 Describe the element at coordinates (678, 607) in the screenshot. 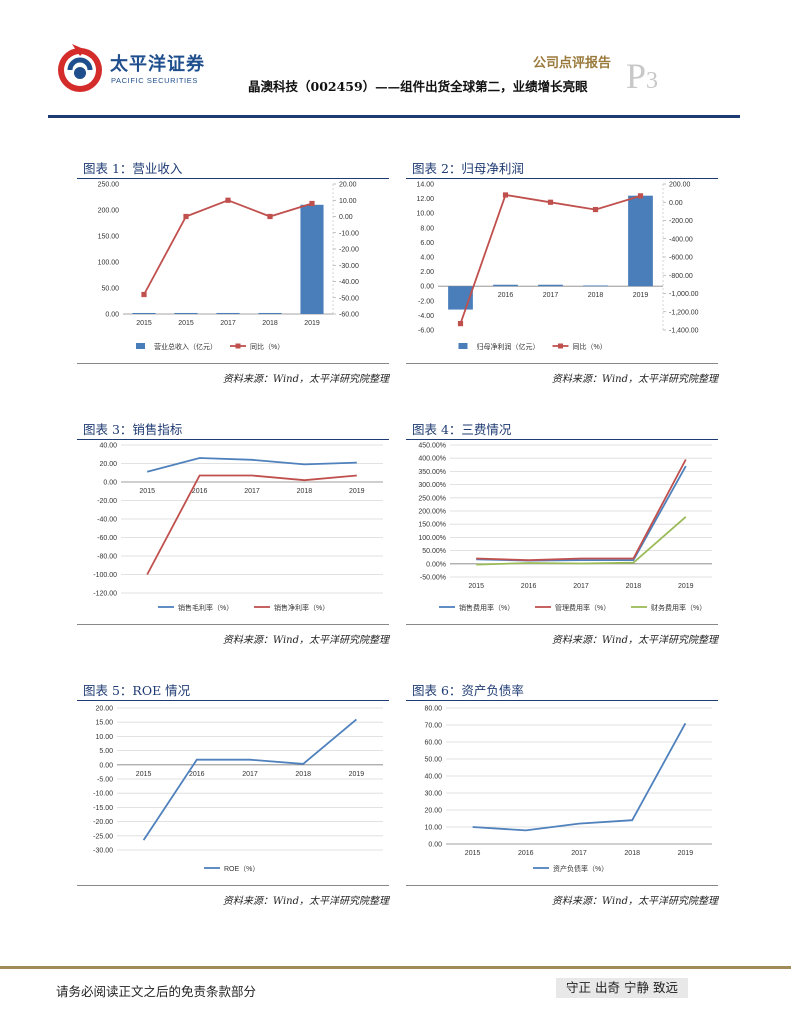

I see `legend-label: 财务费用率（%）` at that location.